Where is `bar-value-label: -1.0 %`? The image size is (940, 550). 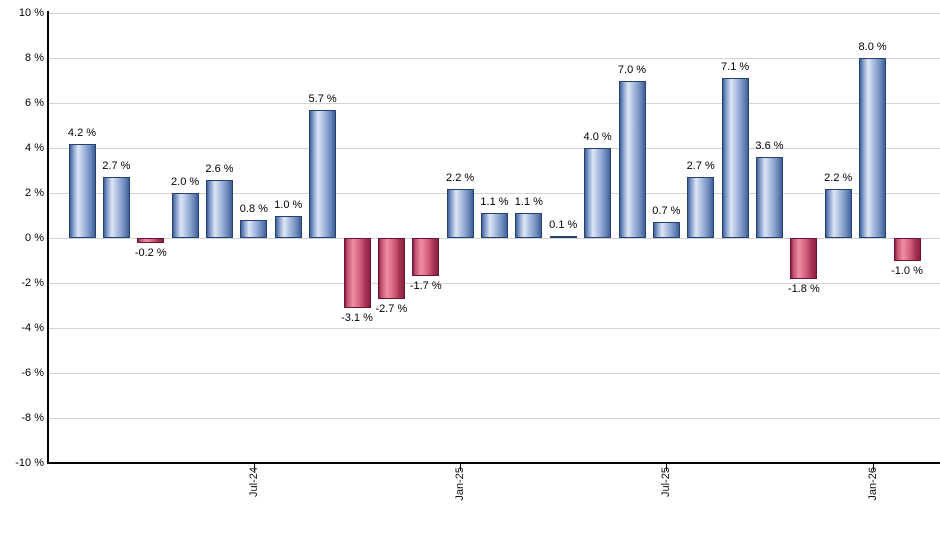 bar-value-label: -1.0 % is located at coordinates (907, 270).